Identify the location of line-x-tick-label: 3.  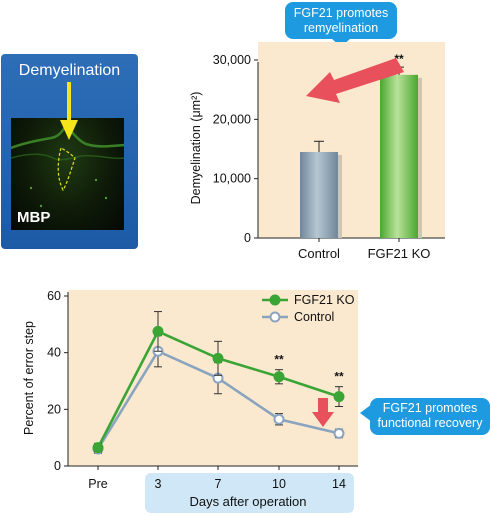
(158, 484).